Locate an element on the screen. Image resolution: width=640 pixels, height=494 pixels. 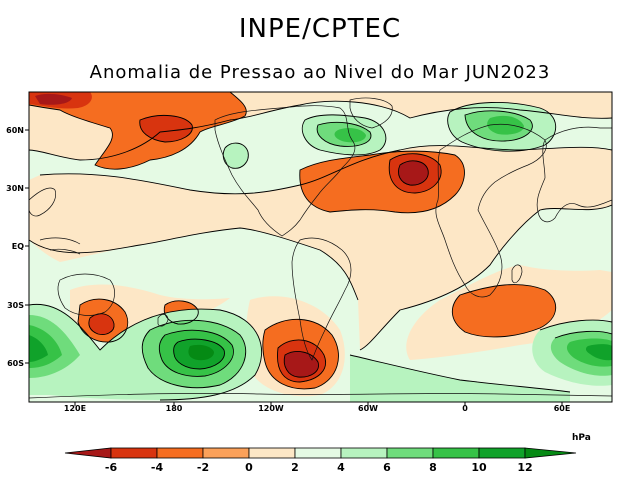
lon-label: 60W is located at coordinates (368, 408).